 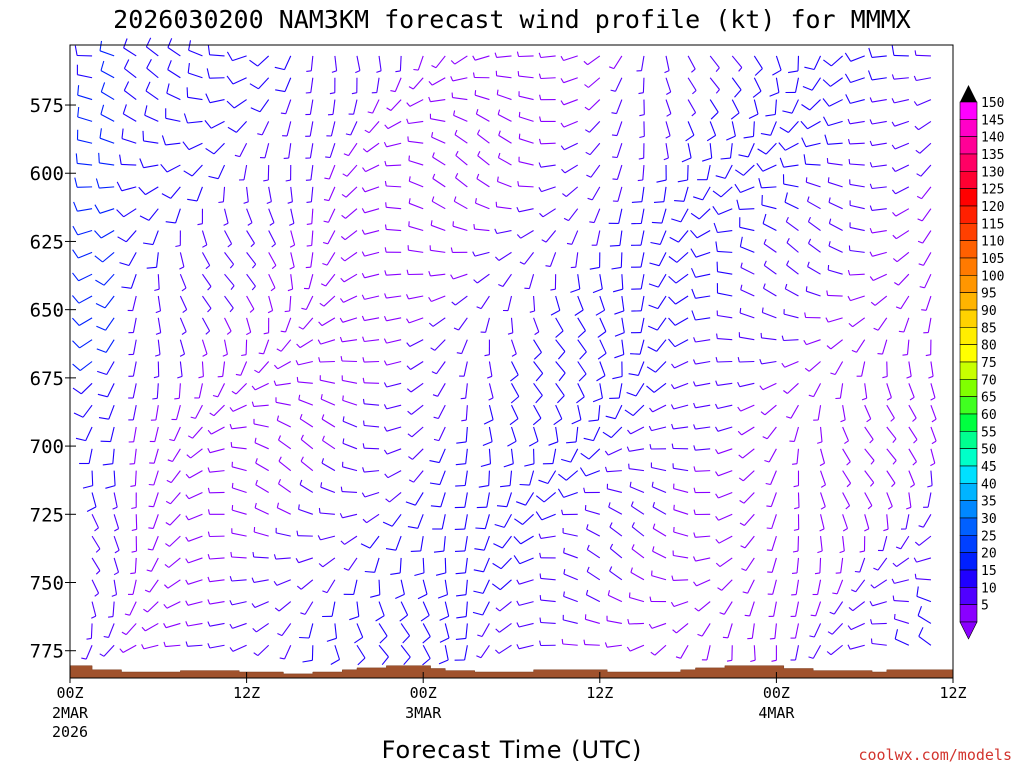 I want to click on x-tick-label: 00Z, so click(x=423, y=693).